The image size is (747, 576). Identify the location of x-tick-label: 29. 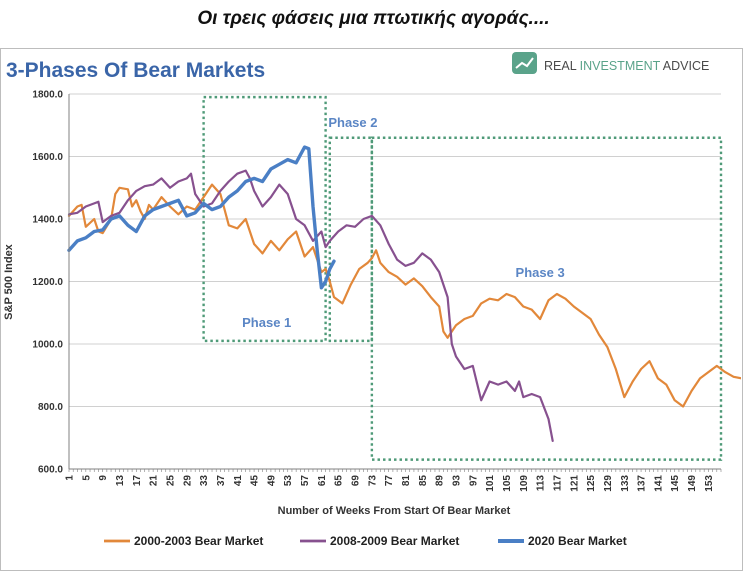
(187, 481).